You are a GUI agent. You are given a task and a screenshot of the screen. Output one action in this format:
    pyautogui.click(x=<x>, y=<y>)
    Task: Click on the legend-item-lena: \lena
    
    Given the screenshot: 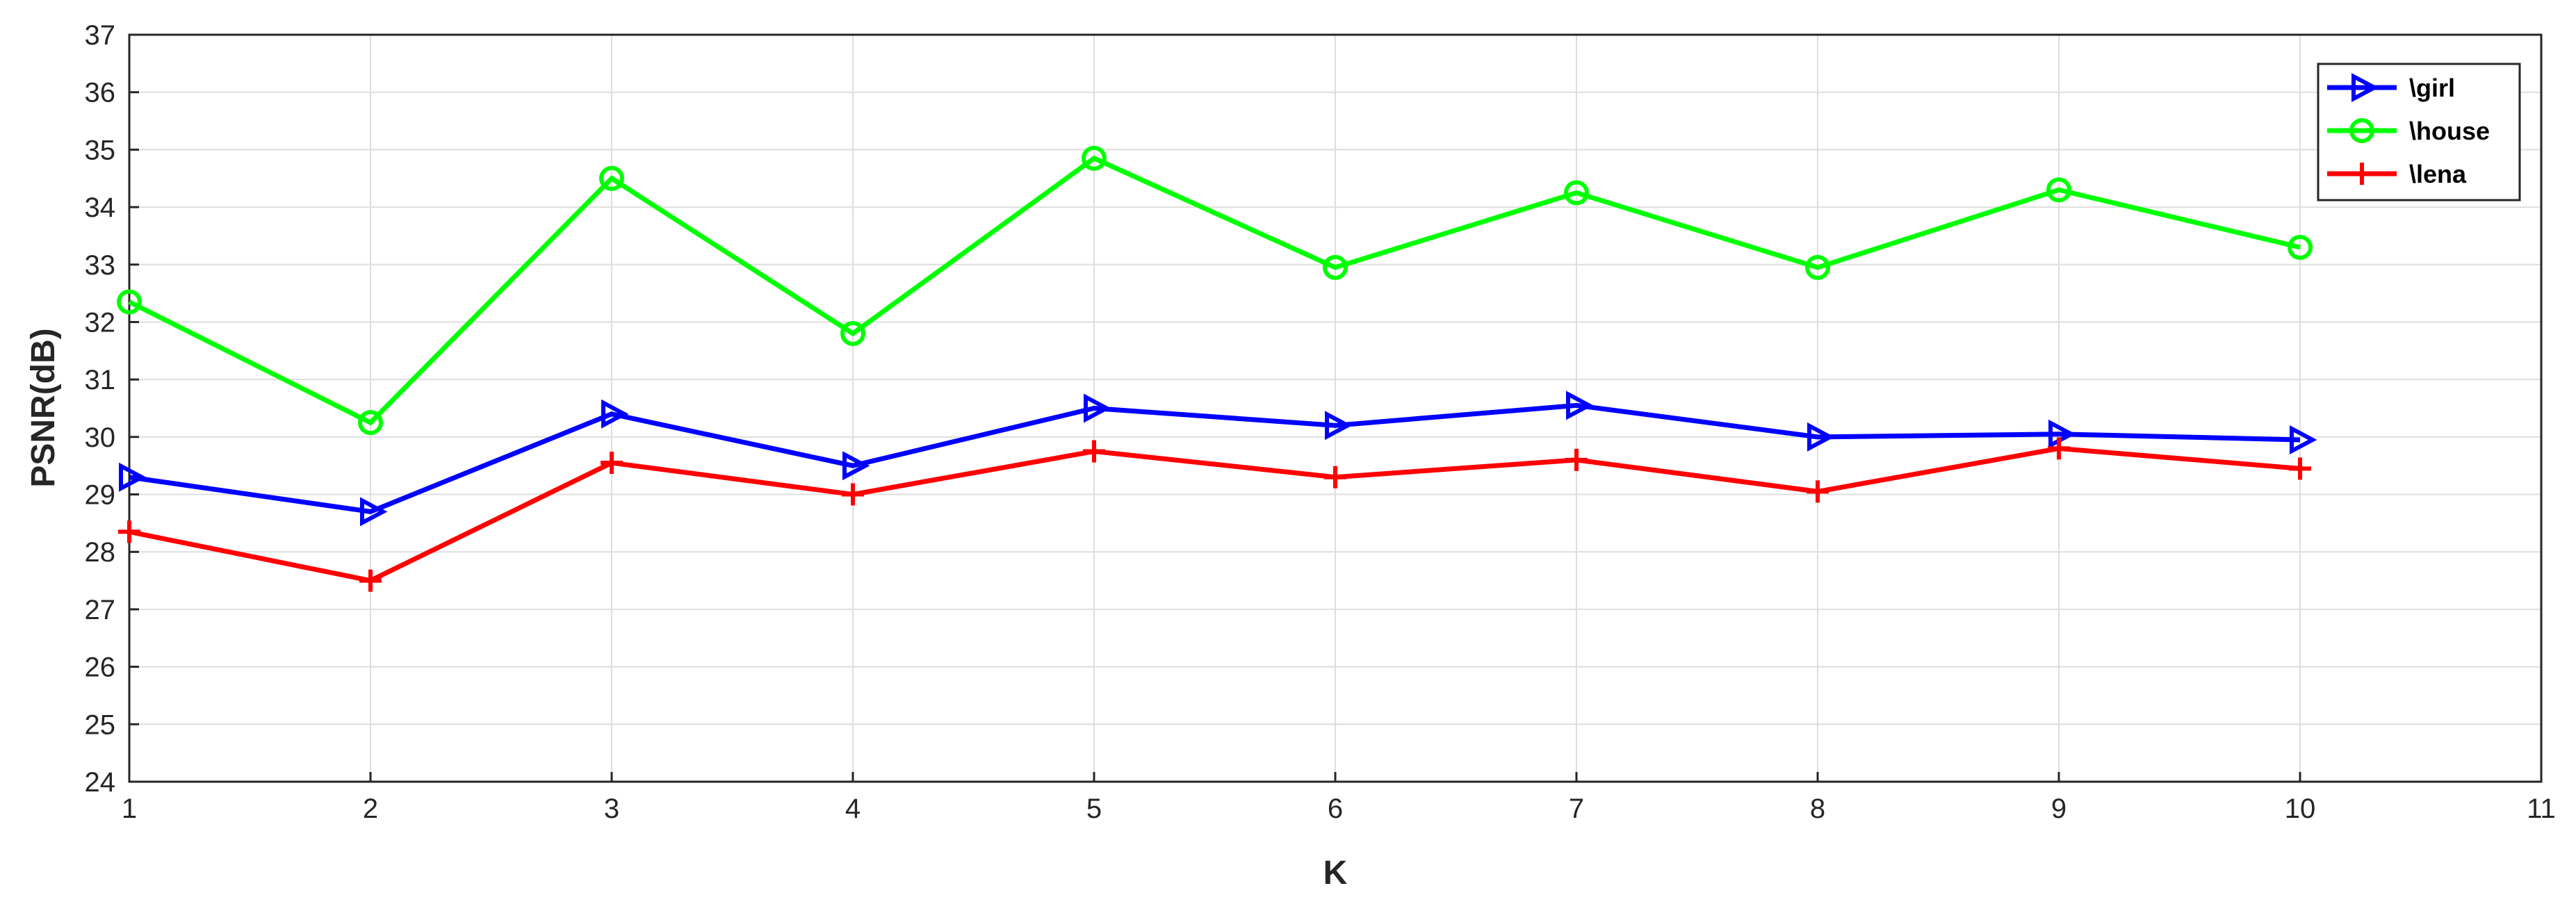 What is the action you would take?
    pyautogui.click(x=2397, y=174)
    